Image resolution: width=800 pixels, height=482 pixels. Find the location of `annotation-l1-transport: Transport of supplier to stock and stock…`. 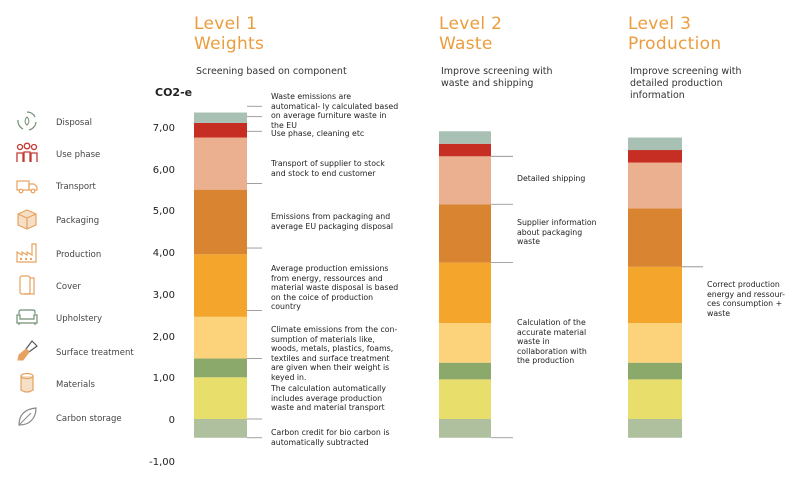

annotation-l1-transport: Transport of supplier to stock and stock… is located at coordinates (328, 168).